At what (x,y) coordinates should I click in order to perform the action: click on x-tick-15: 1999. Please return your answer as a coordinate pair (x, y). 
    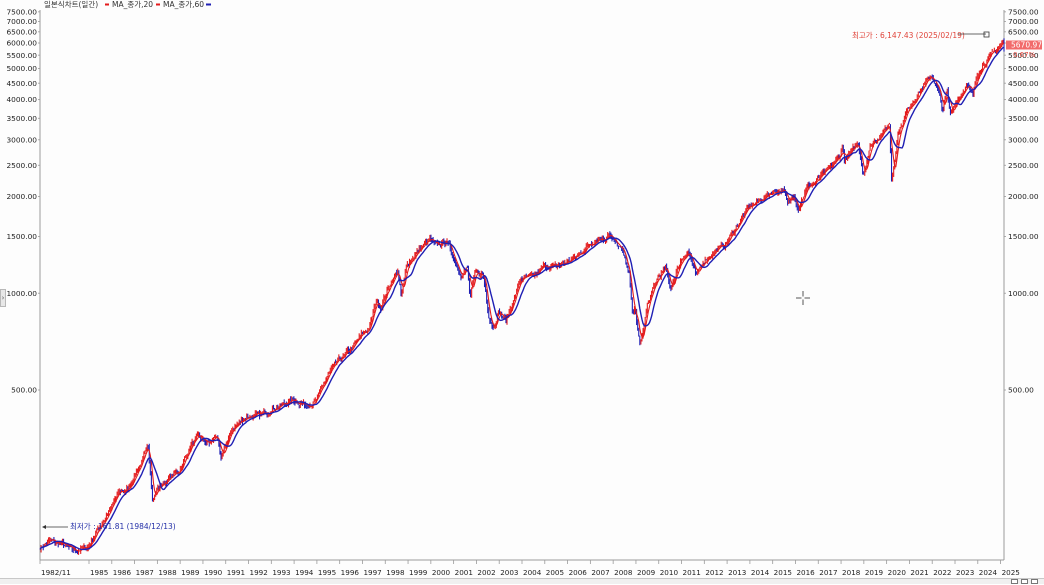
    Looking at the image, I should click on (418, 572).